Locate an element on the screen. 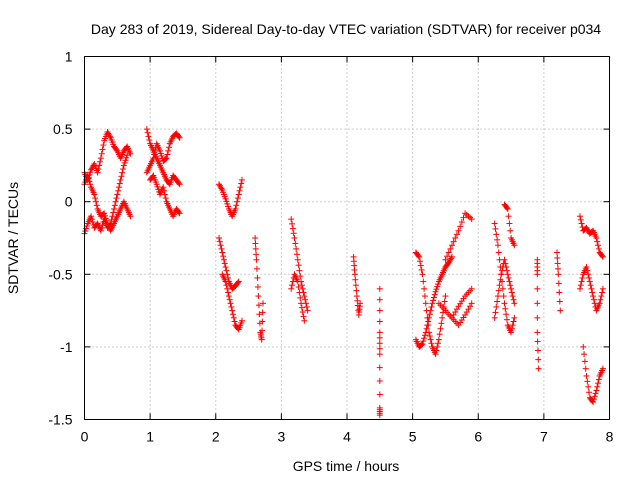  x-axis-label: GPS time / hours is located at coordinates (346, 466).